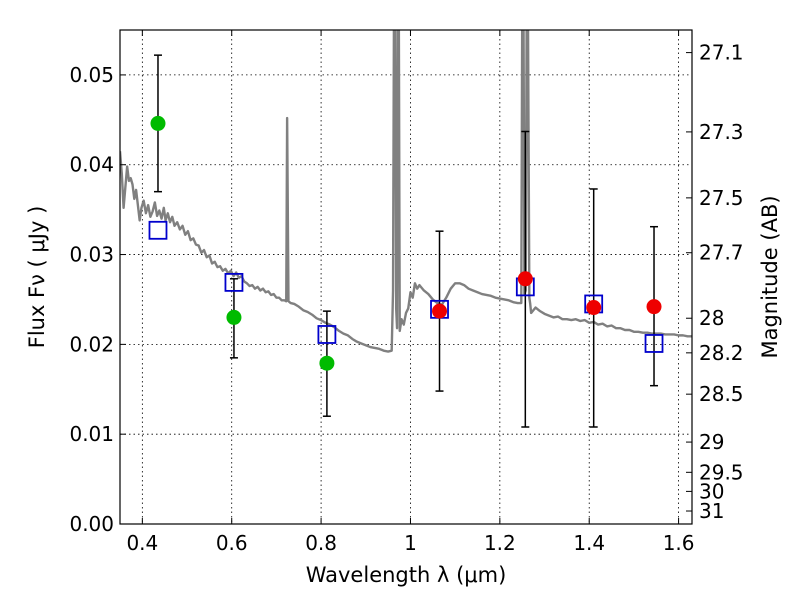 The height and width of the screenshot is (600, 800). Describe the element at coordinates (37, 277) in the screenshot. I see `y-axis-label: Flux Fν ( μJy )` at that location.